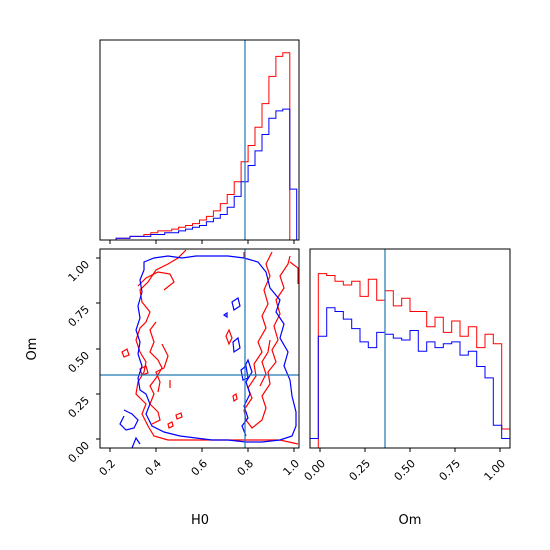  Describe the element at coordinates (294, 272) in the screenshot. I see `contour-red-right-edge` at that location.